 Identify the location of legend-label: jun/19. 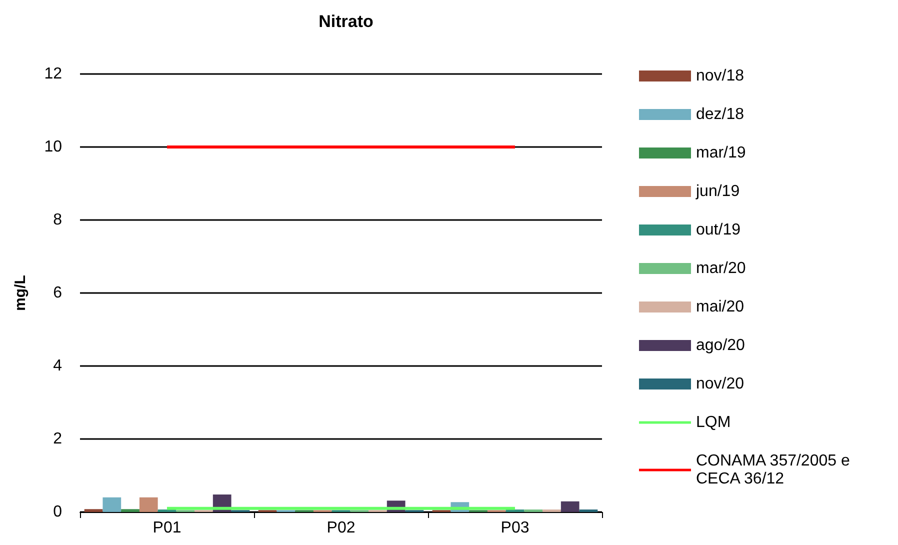
(717, 191).